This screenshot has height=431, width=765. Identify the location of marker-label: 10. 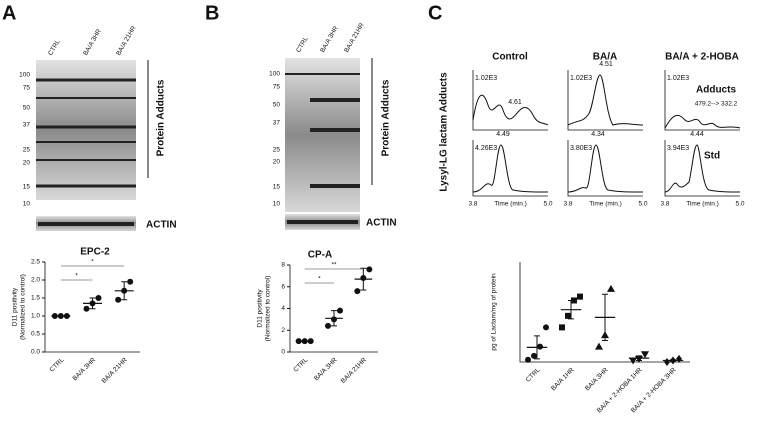
(27, 204).